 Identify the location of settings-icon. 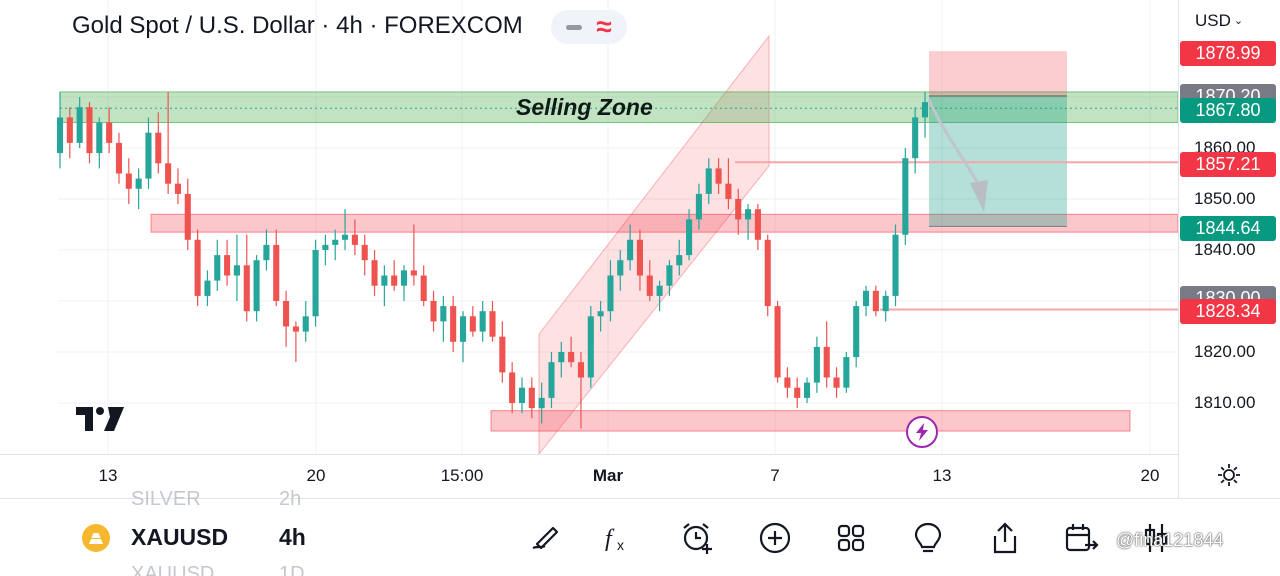
(1229, 478).